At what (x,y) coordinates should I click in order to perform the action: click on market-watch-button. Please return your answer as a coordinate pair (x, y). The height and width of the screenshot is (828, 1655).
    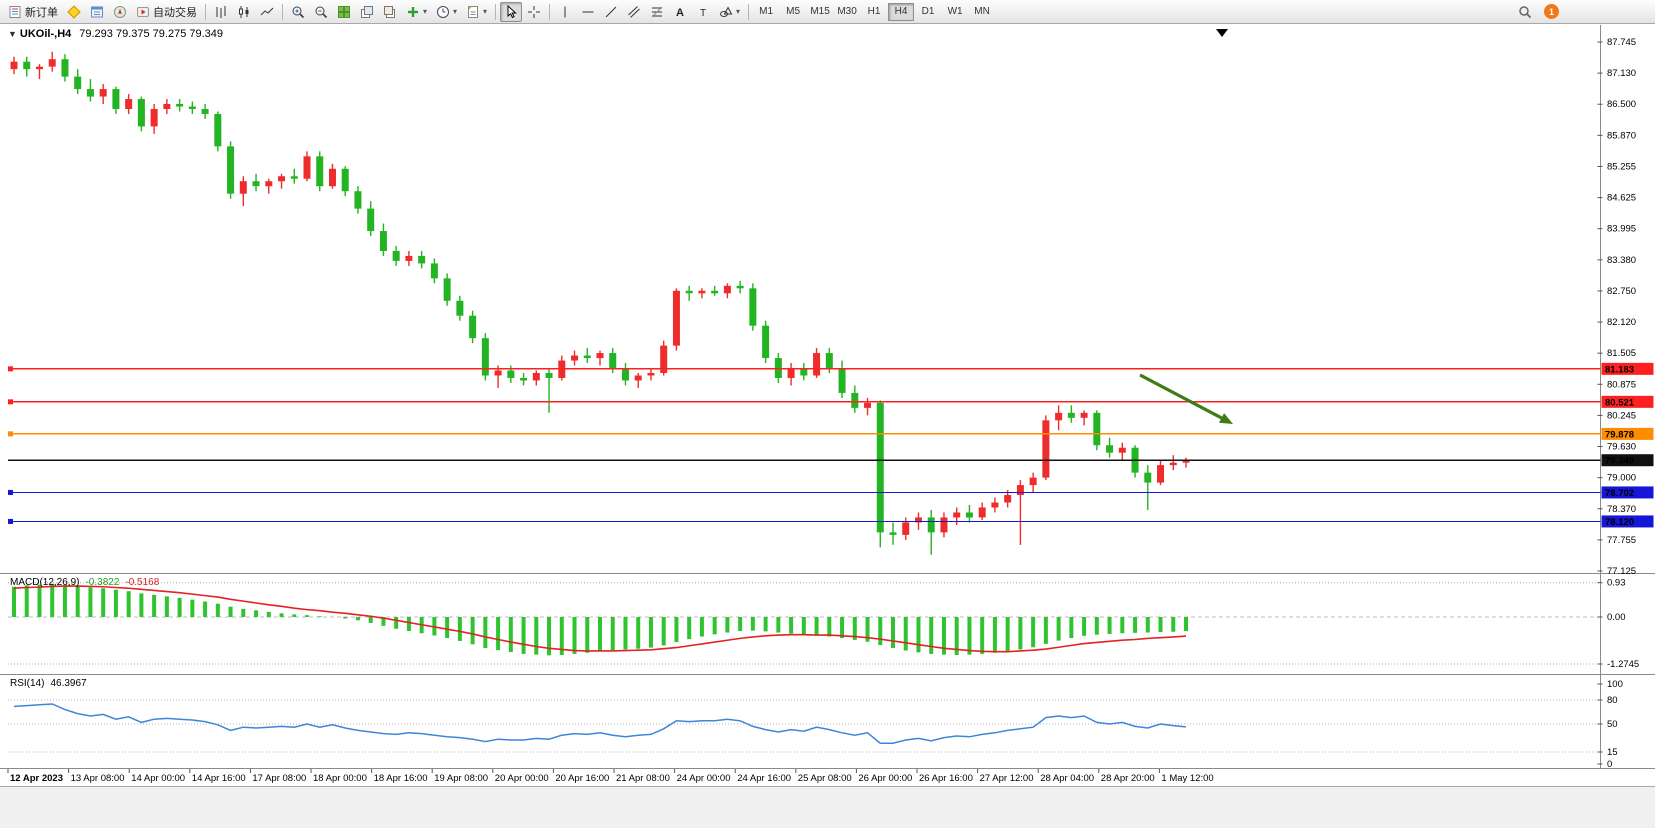
    Looking at the image, I should click on (74, 12).